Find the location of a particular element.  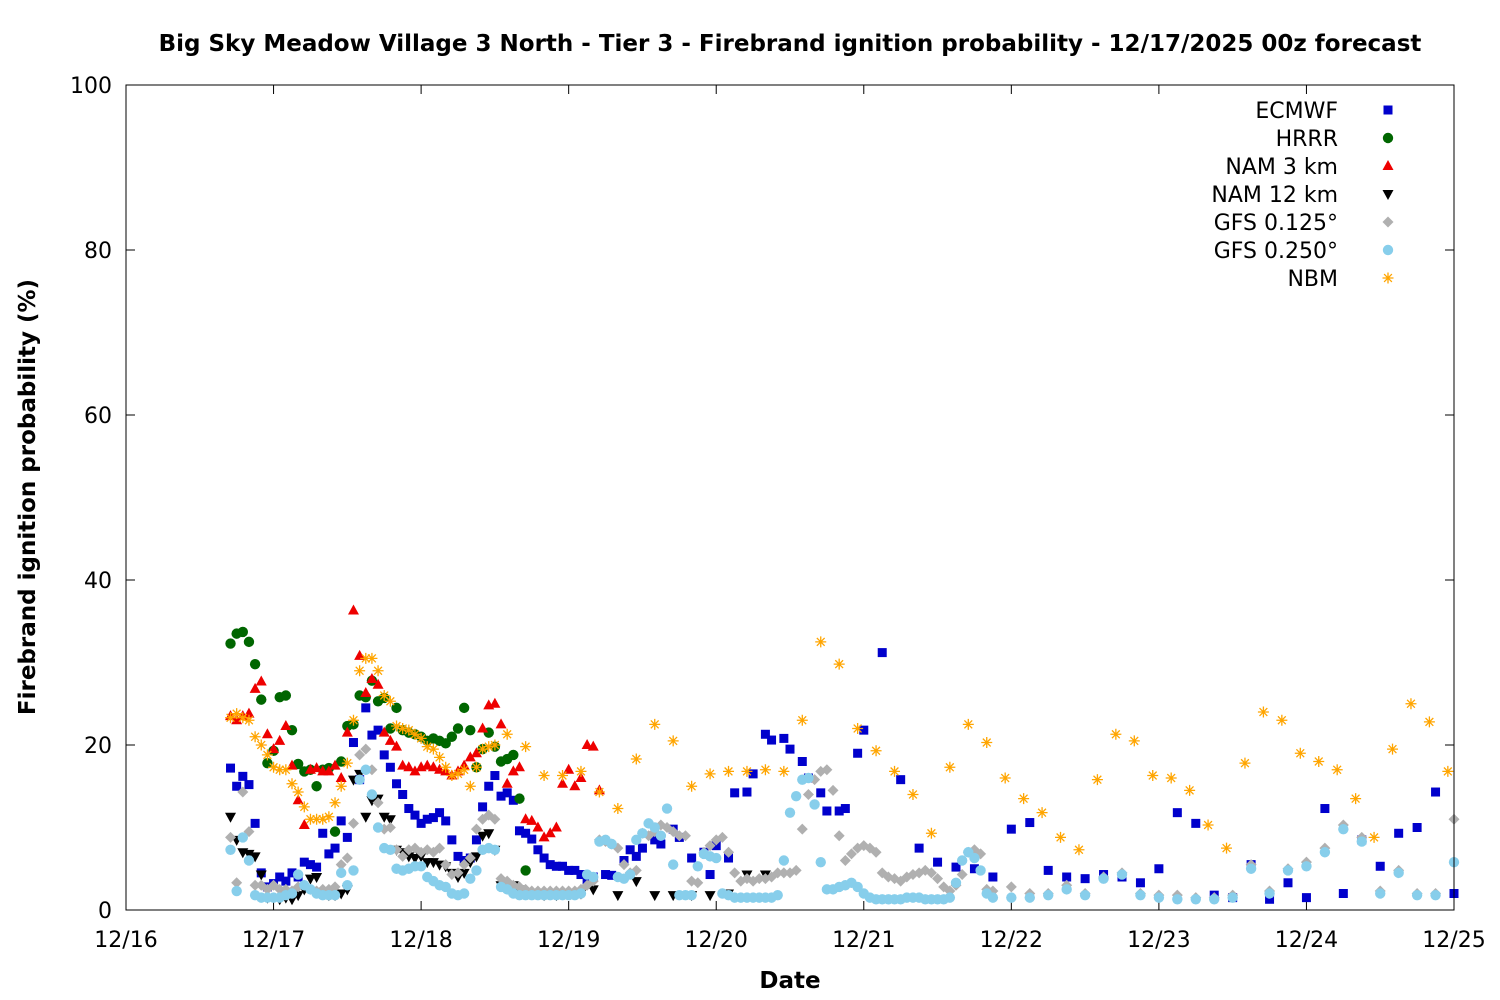

legend-label: ECMWF is located at coordinates (1296, 111).